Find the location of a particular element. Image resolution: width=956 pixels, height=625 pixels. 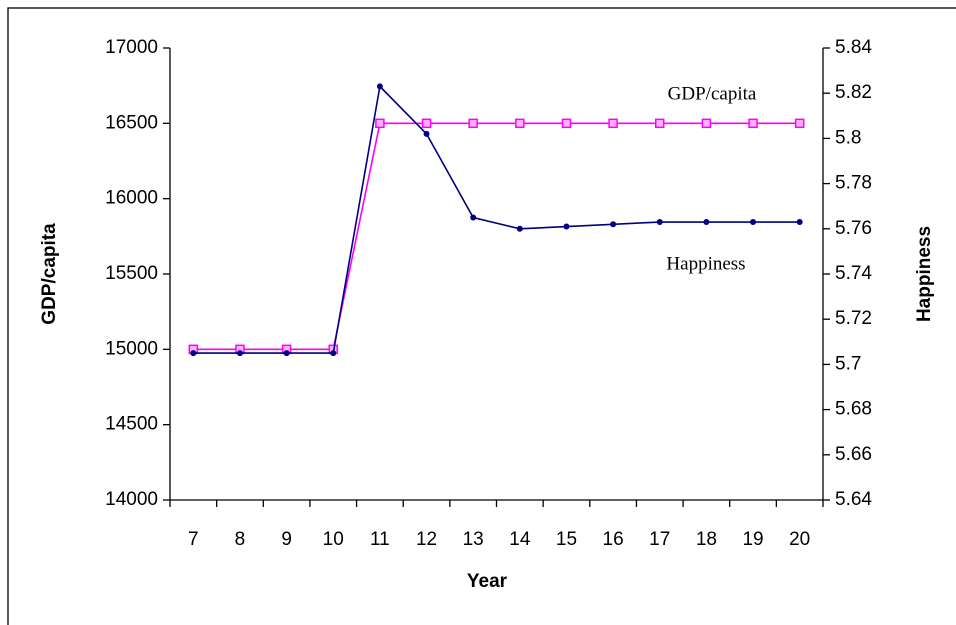

y-tick-label: 15000 is located at coordinates (131, 348).